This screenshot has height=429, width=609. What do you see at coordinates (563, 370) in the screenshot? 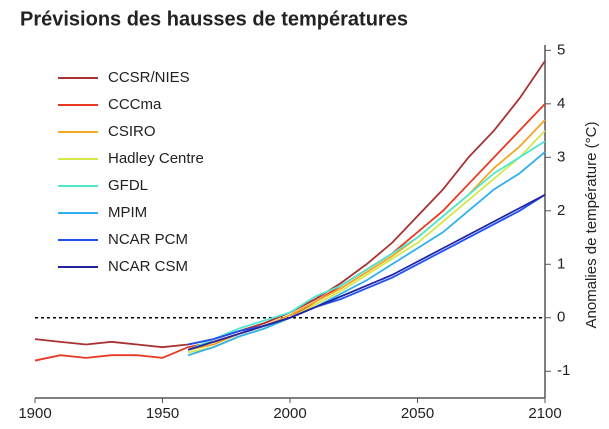
I see `y-tick-label: -1` at bounding box center [563, 370].